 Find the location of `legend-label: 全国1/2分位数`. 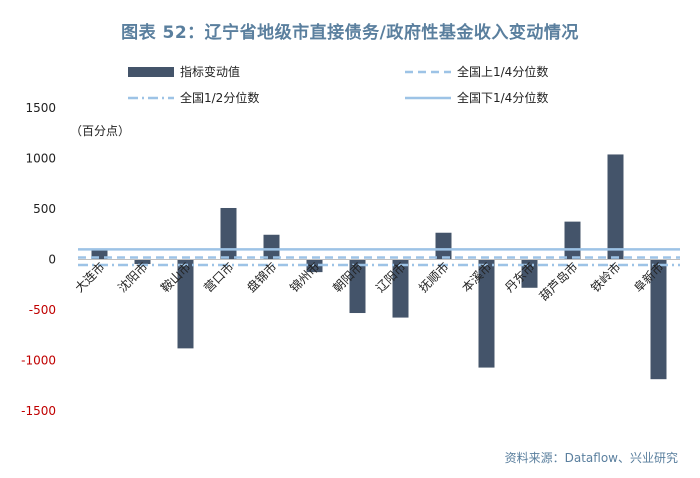

legend-label: 全国1/2分位数 is located at coordinates (219, 97).